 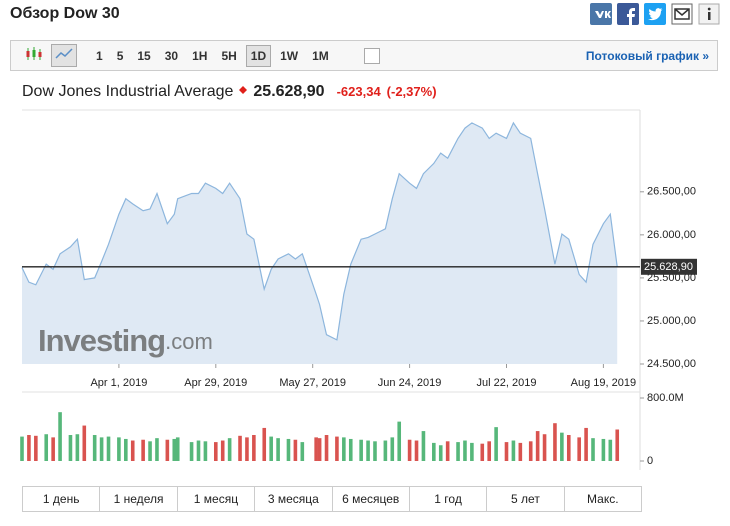 I want to click on volume-tick-label: 0, so click(x=650, y=461).